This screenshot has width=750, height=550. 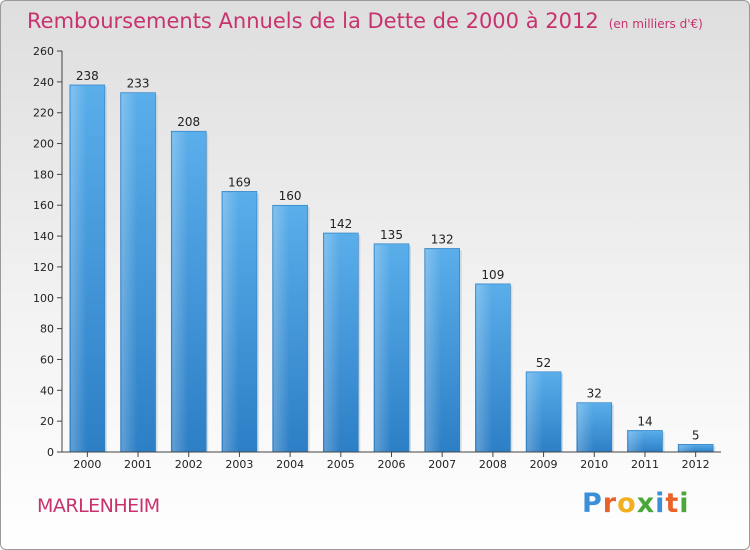 I want to click on x-tick-label: 2000, so click(x=87, y=464).